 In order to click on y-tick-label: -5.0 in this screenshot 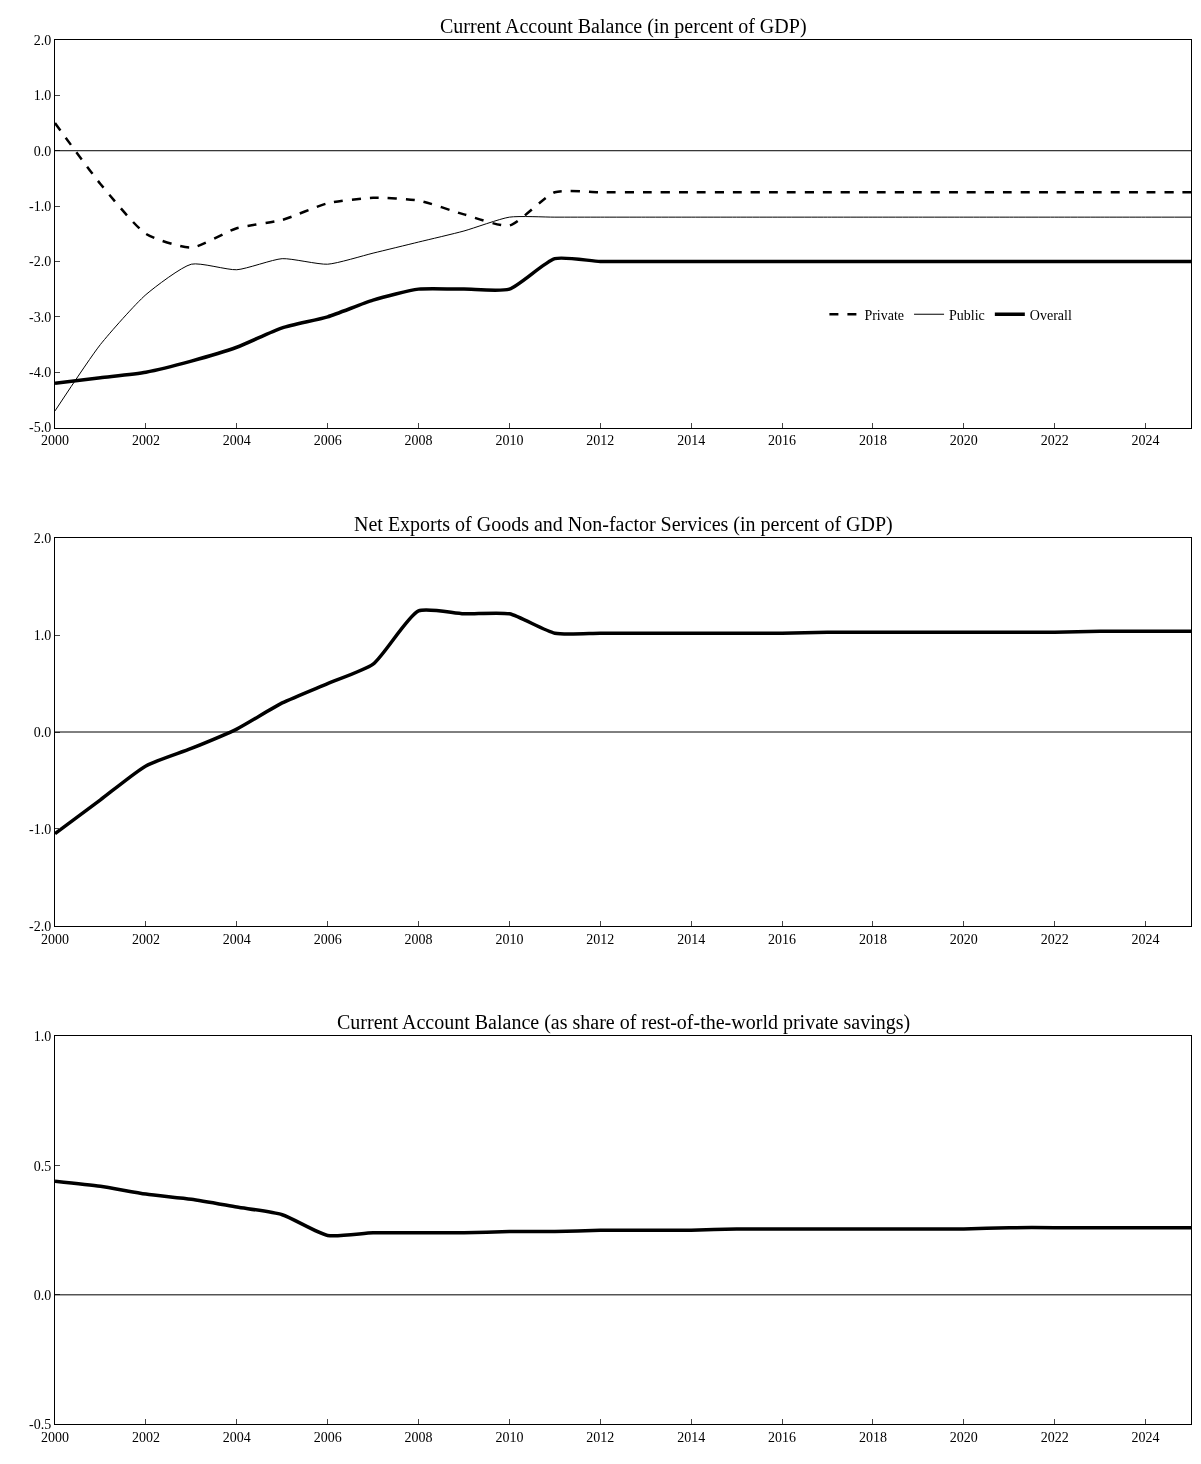, I will do `click(40, 428)`.